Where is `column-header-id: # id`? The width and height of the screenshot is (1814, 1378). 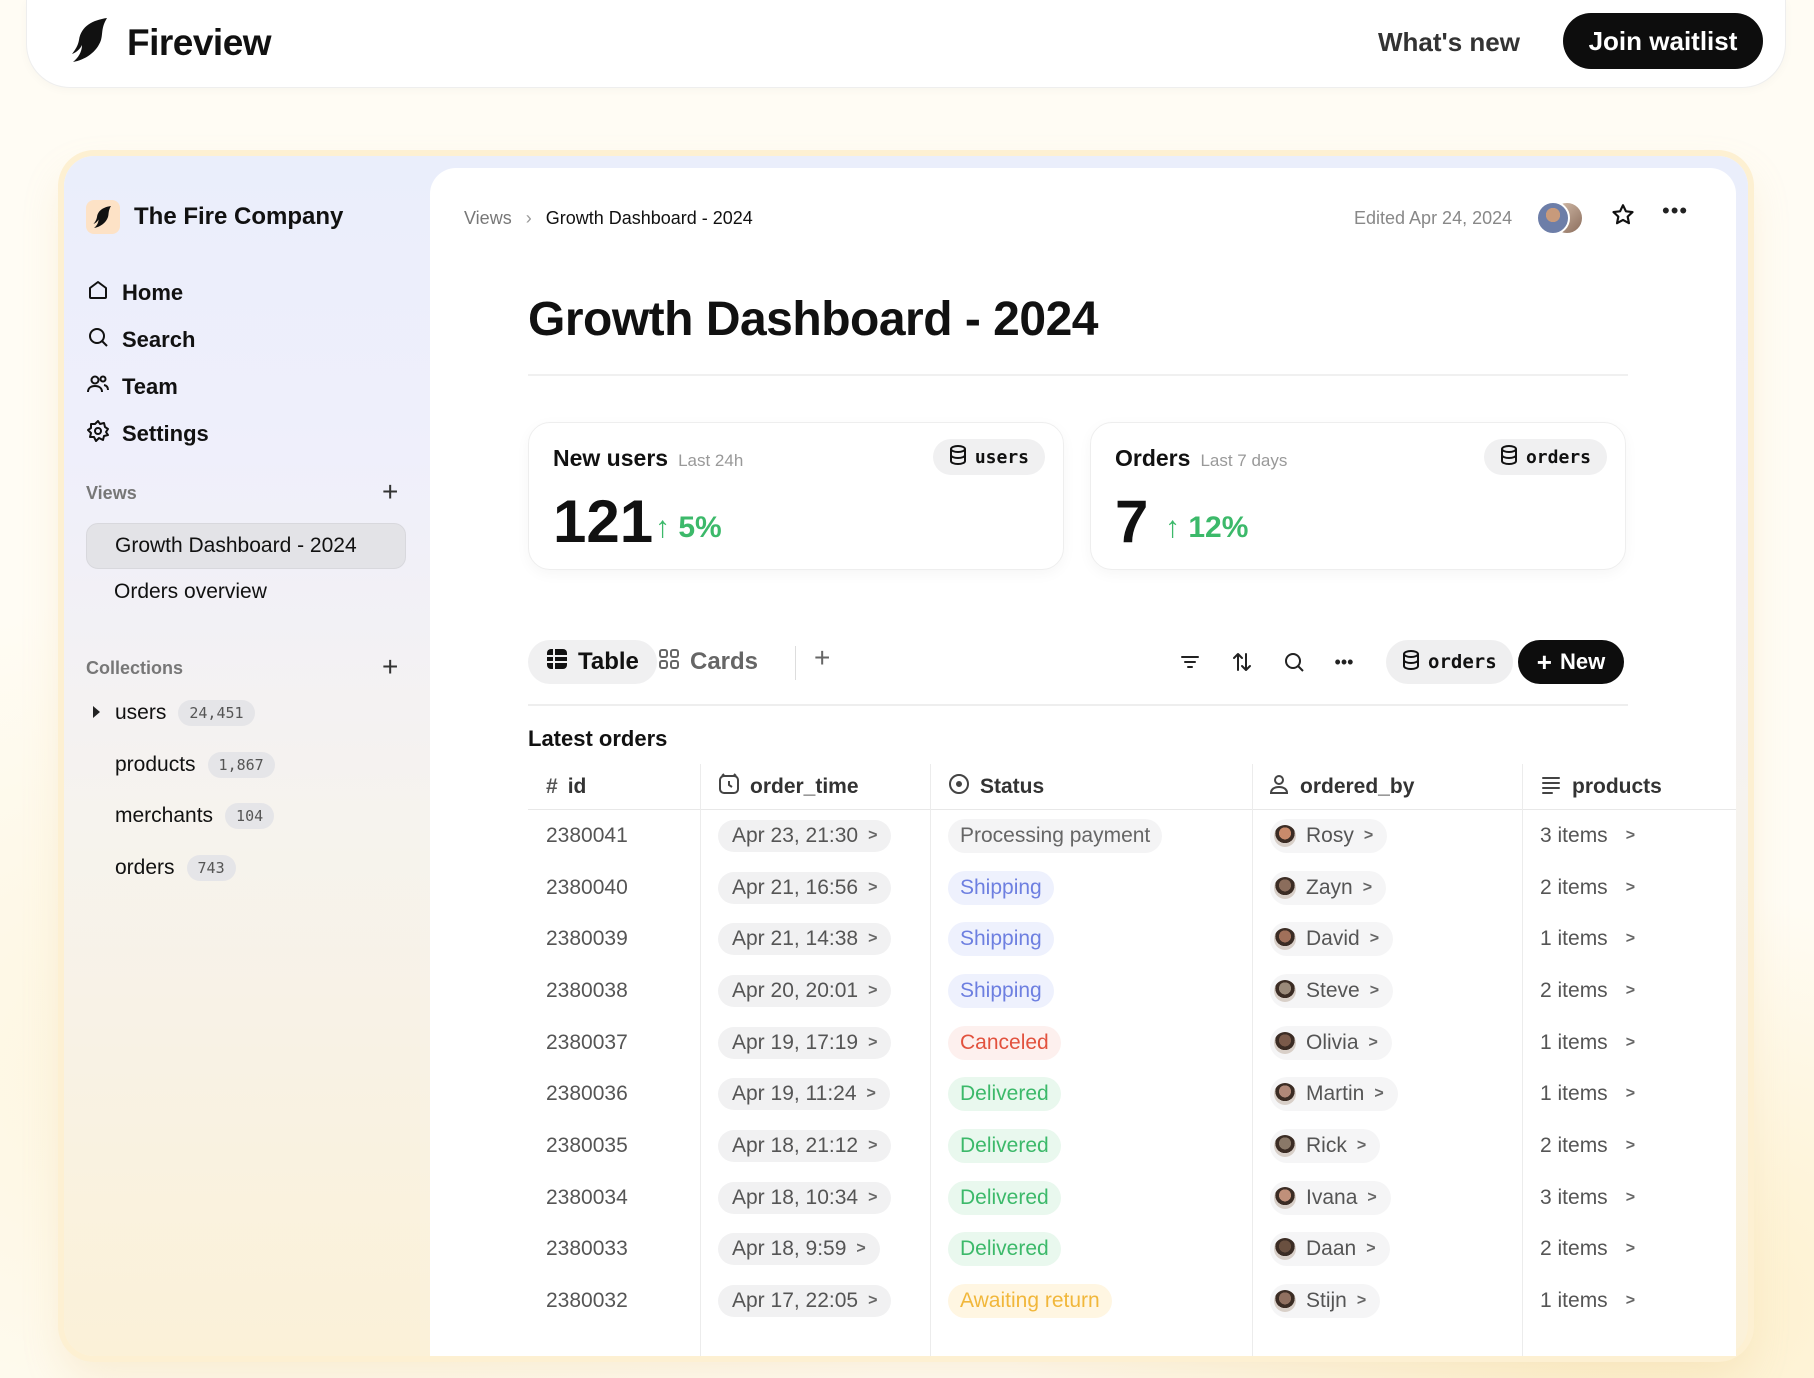 column-header-id: # id is located at coordinates (566, 787).